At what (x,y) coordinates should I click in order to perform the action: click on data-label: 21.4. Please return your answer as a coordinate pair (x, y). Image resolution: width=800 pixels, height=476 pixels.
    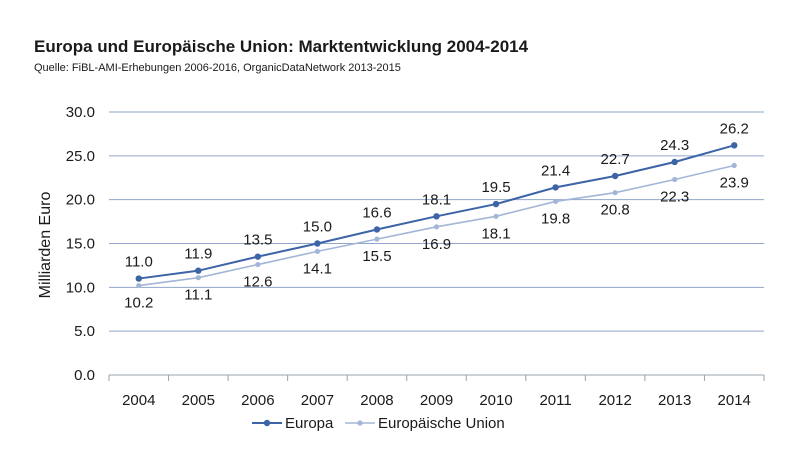
    Looking at the image, I should click on (555, 170).